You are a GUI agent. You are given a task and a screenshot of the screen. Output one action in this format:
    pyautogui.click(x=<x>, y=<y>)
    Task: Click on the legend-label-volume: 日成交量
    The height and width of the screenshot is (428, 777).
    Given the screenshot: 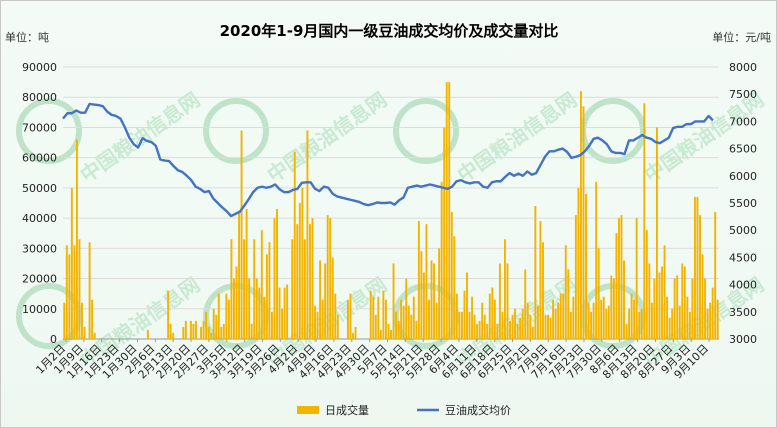 What is the action you would take?
    pyautogui.click(x=347, y=410)
    